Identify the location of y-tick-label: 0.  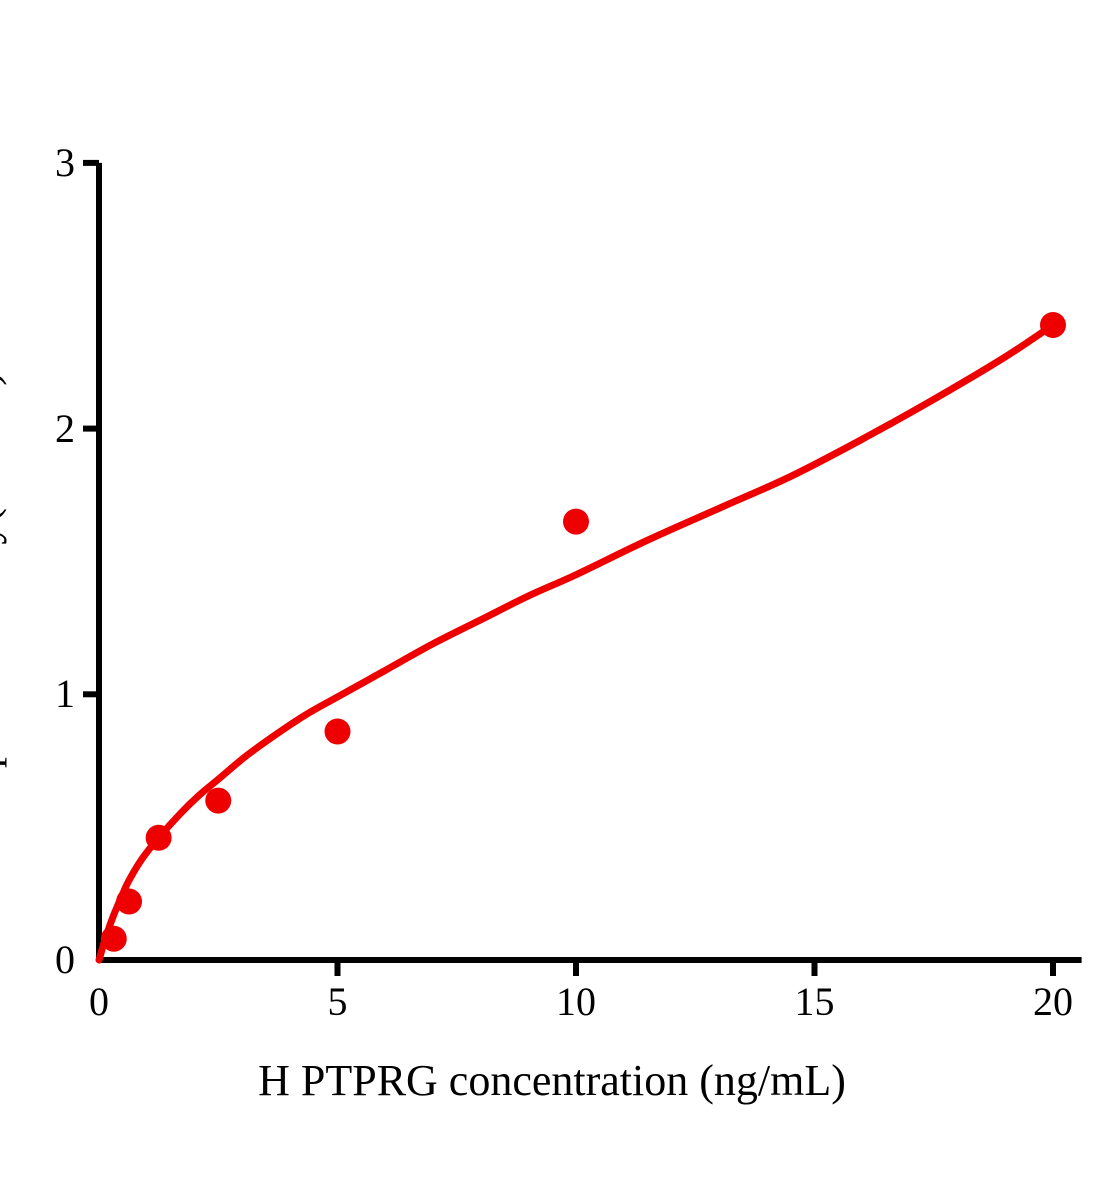
(65, 959).